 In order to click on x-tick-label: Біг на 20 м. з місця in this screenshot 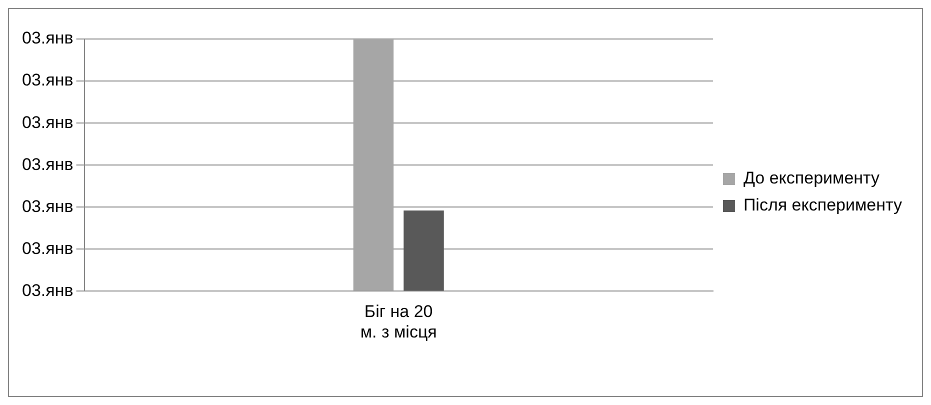, I will do `click(398, 322)`.